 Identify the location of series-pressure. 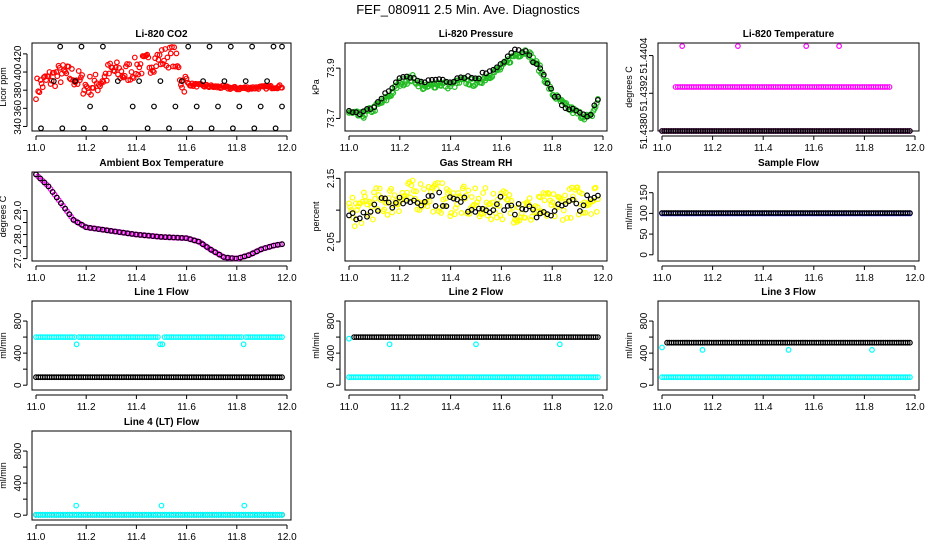
(473, 85).